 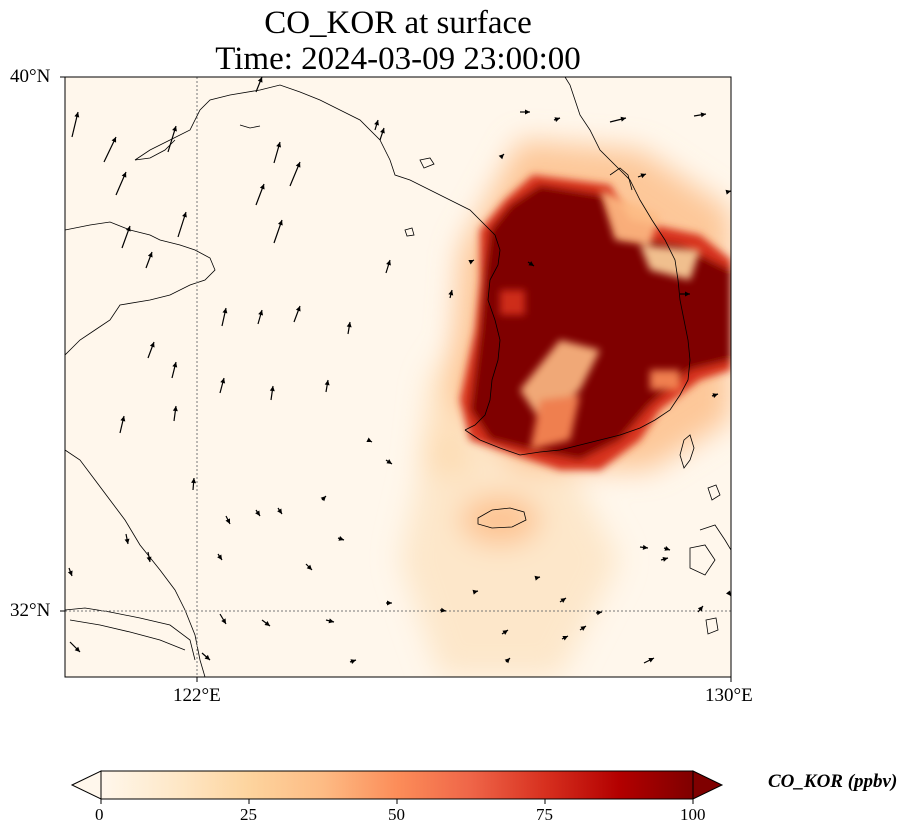 I want to click on colorbar-label: CO_KOR (ppbv), so click(x=833, y=781).